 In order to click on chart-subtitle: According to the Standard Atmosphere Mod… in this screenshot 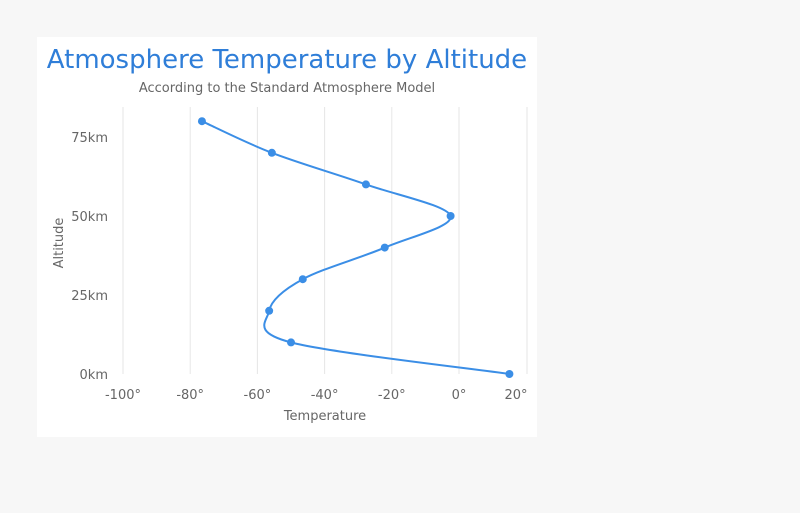, I will do `click(287, 88)`.